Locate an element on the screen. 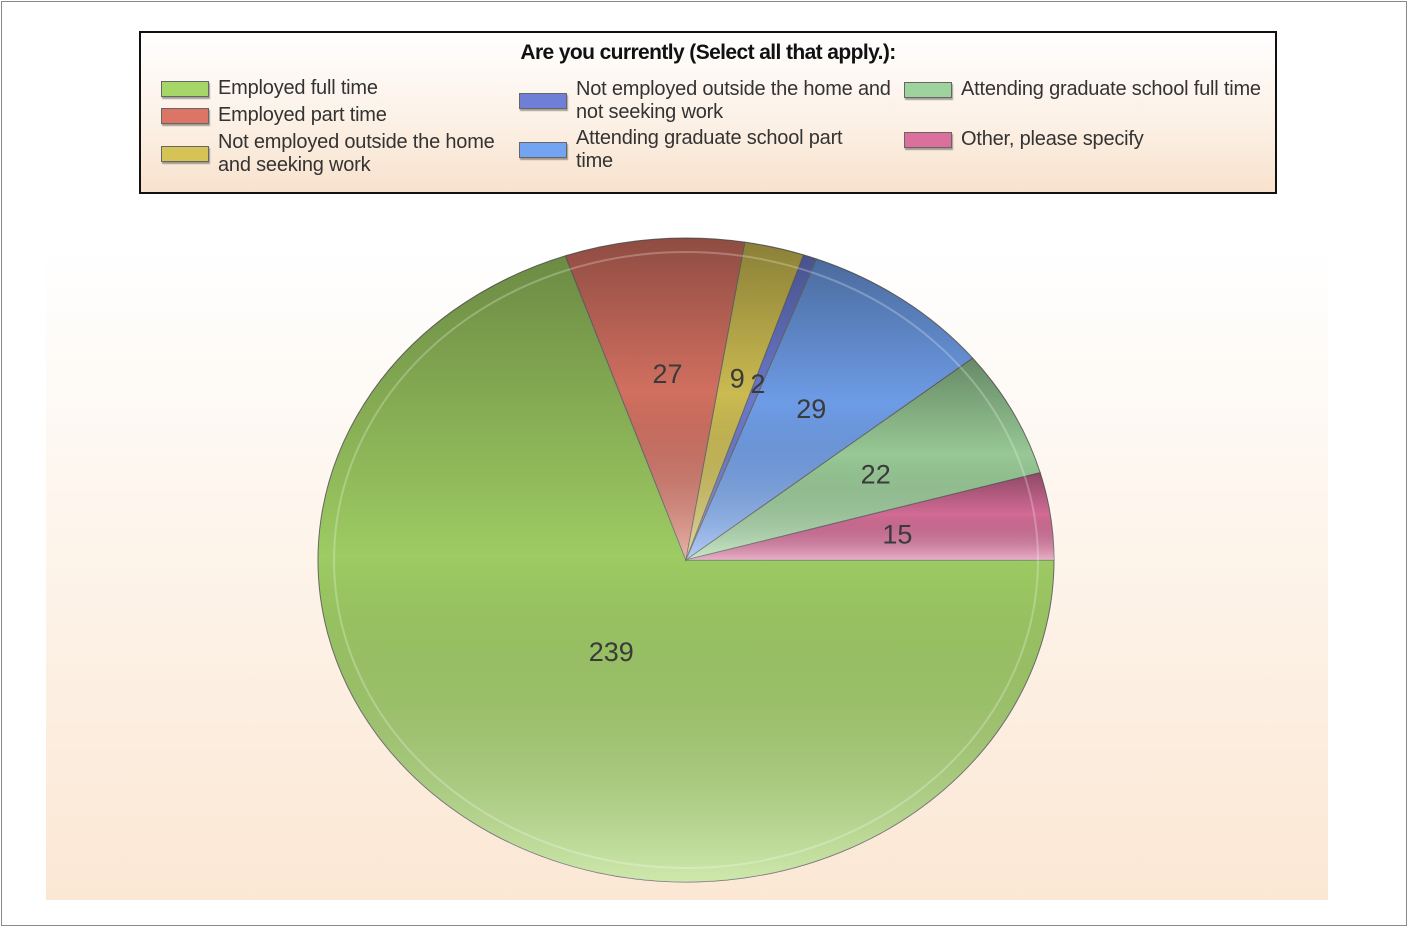 Image resolution: width=1410 pixels, height=930 pixels. legend-swatch-other is located at coordinates (928, 139).